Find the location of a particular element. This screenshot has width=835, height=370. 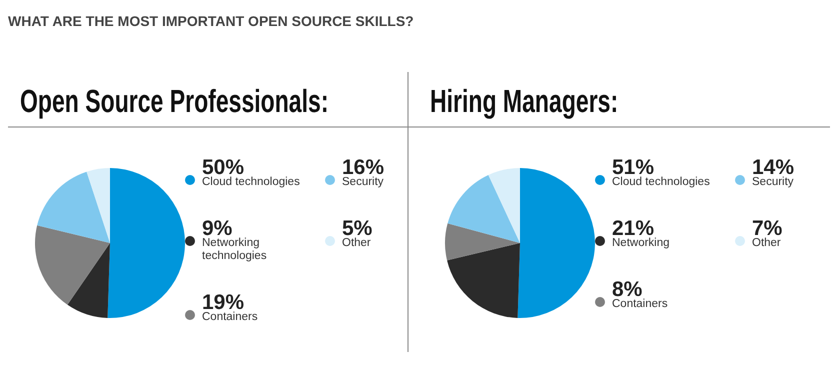

chart-title: Hiring Managers: is located at coordinates (524, 101).